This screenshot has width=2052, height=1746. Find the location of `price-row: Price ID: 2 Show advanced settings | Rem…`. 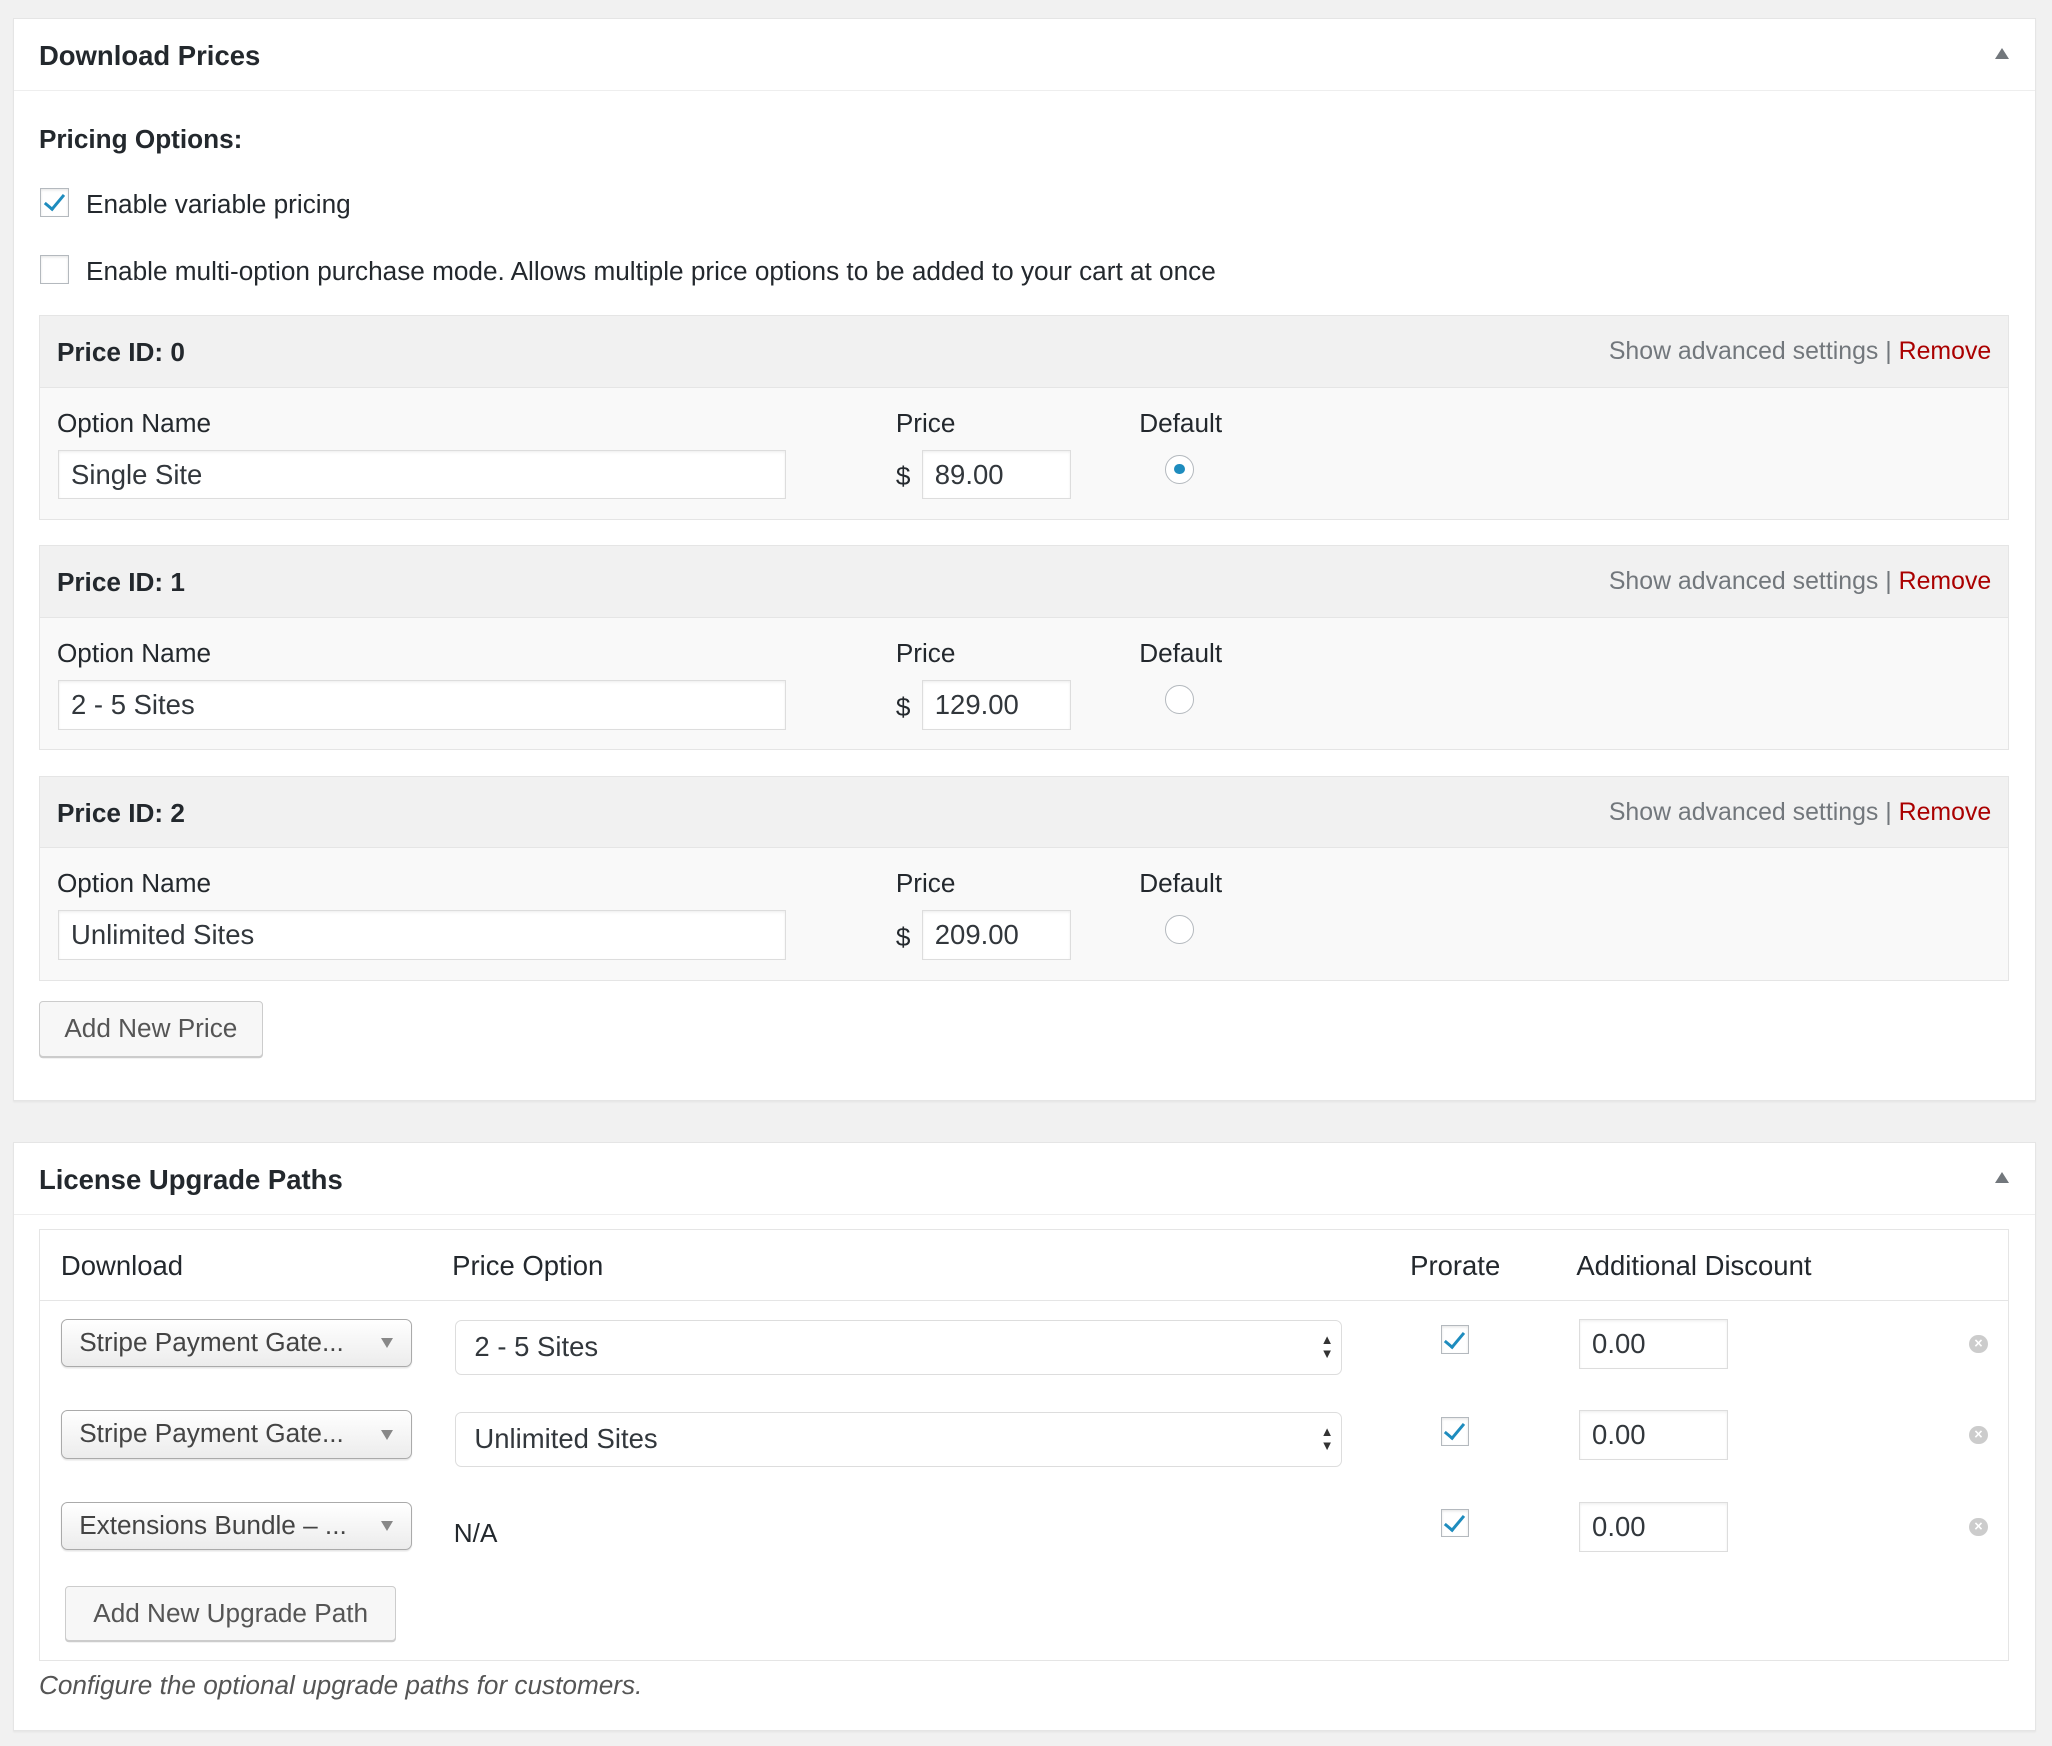

price-row: Price ID: 2 Show advanced settings | Rem… is located at coordinates (1024, 878).